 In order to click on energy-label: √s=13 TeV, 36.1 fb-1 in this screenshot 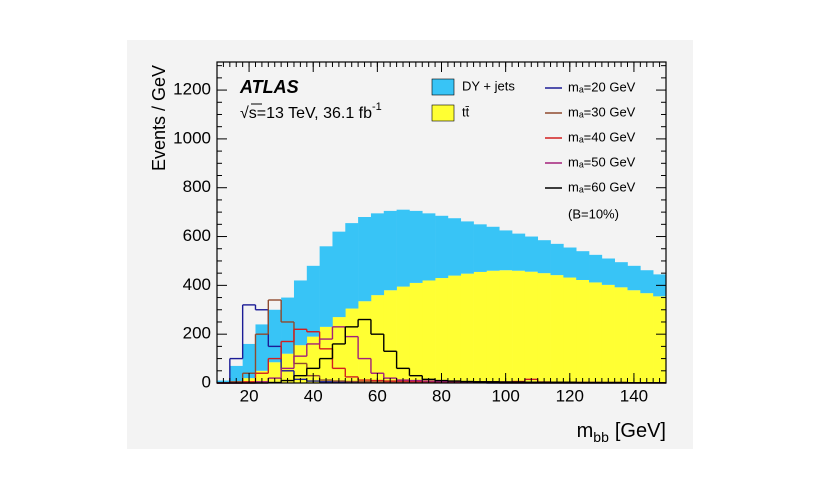, I will do `click(311, 111)`.